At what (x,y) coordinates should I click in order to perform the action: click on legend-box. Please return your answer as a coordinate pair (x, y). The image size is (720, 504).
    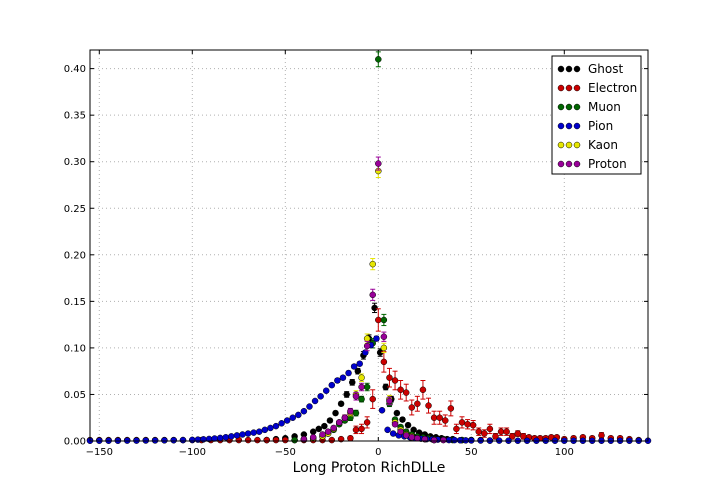
    Looking at the image, I should click on (596, 115).